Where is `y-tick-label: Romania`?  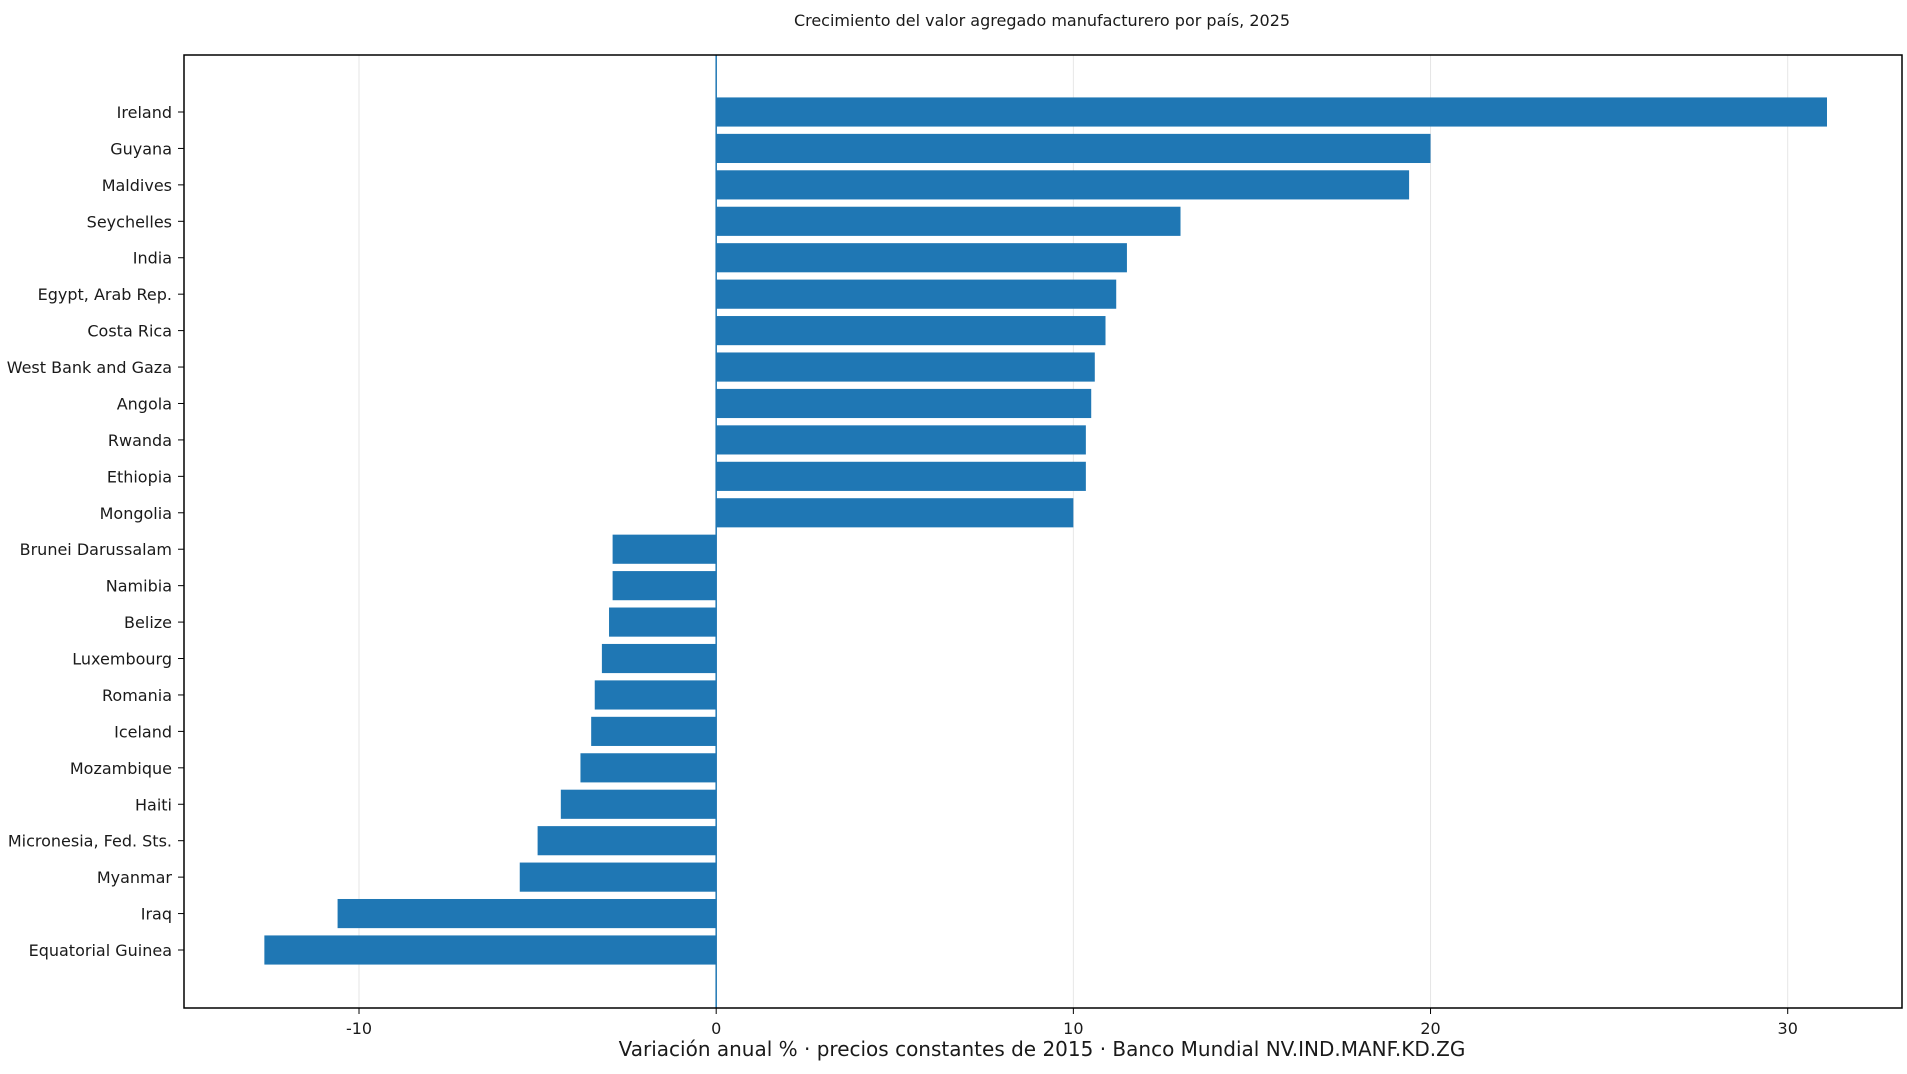 y-tick-label: Romania is located at coordinates (137, 695).